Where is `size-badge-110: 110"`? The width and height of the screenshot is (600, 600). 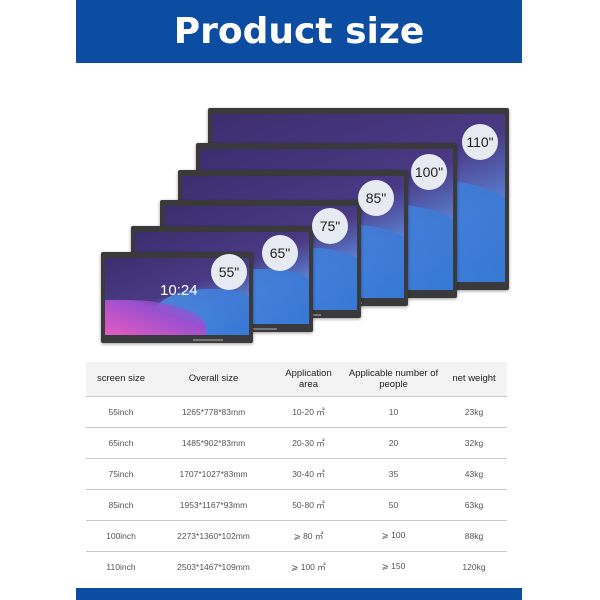
size-badge-110: 110" is located at coordinates (480, 142).